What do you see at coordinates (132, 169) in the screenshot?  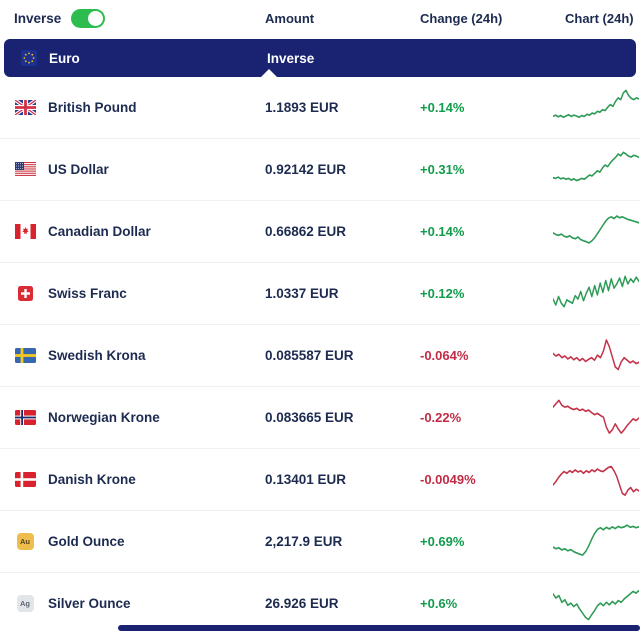 I see `currency-name-cell: US Dollar` at bounding box center [132, 169].